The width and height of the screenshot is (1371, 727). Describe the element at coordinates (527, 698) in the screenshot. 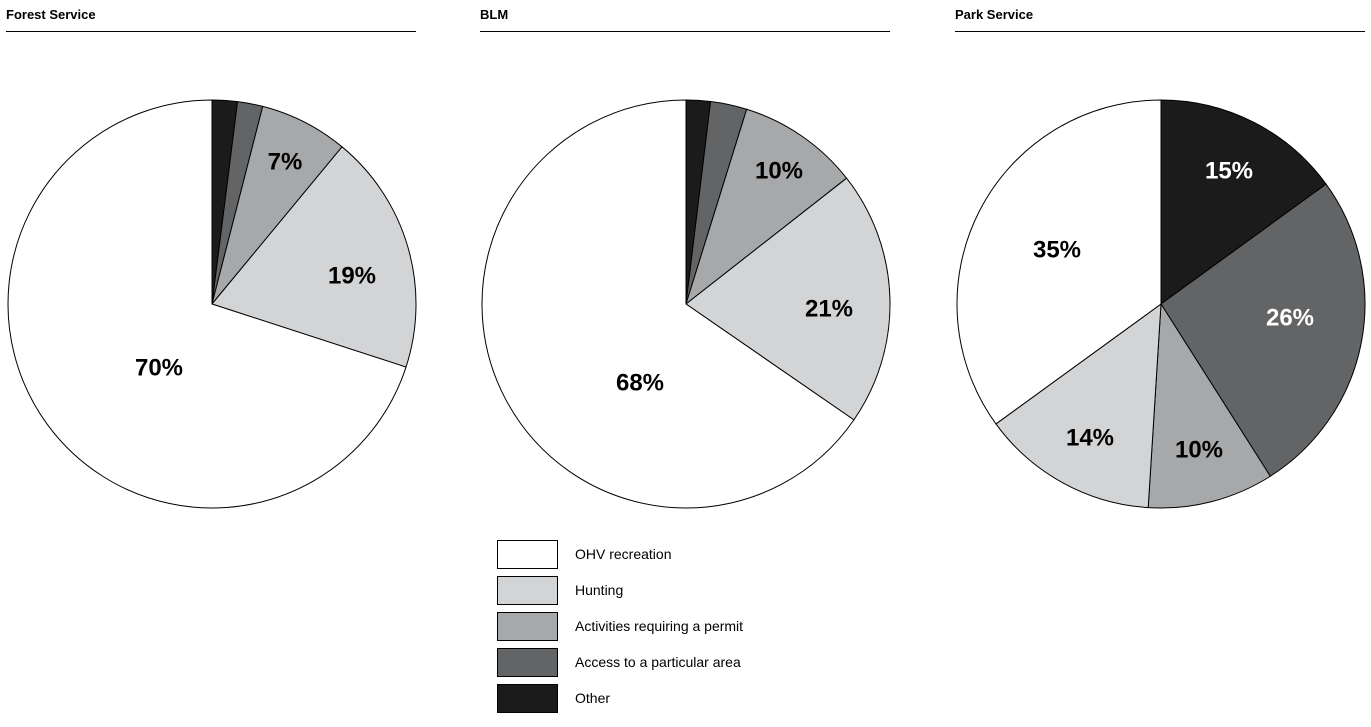

I see `legend-swatch-other` at that location.